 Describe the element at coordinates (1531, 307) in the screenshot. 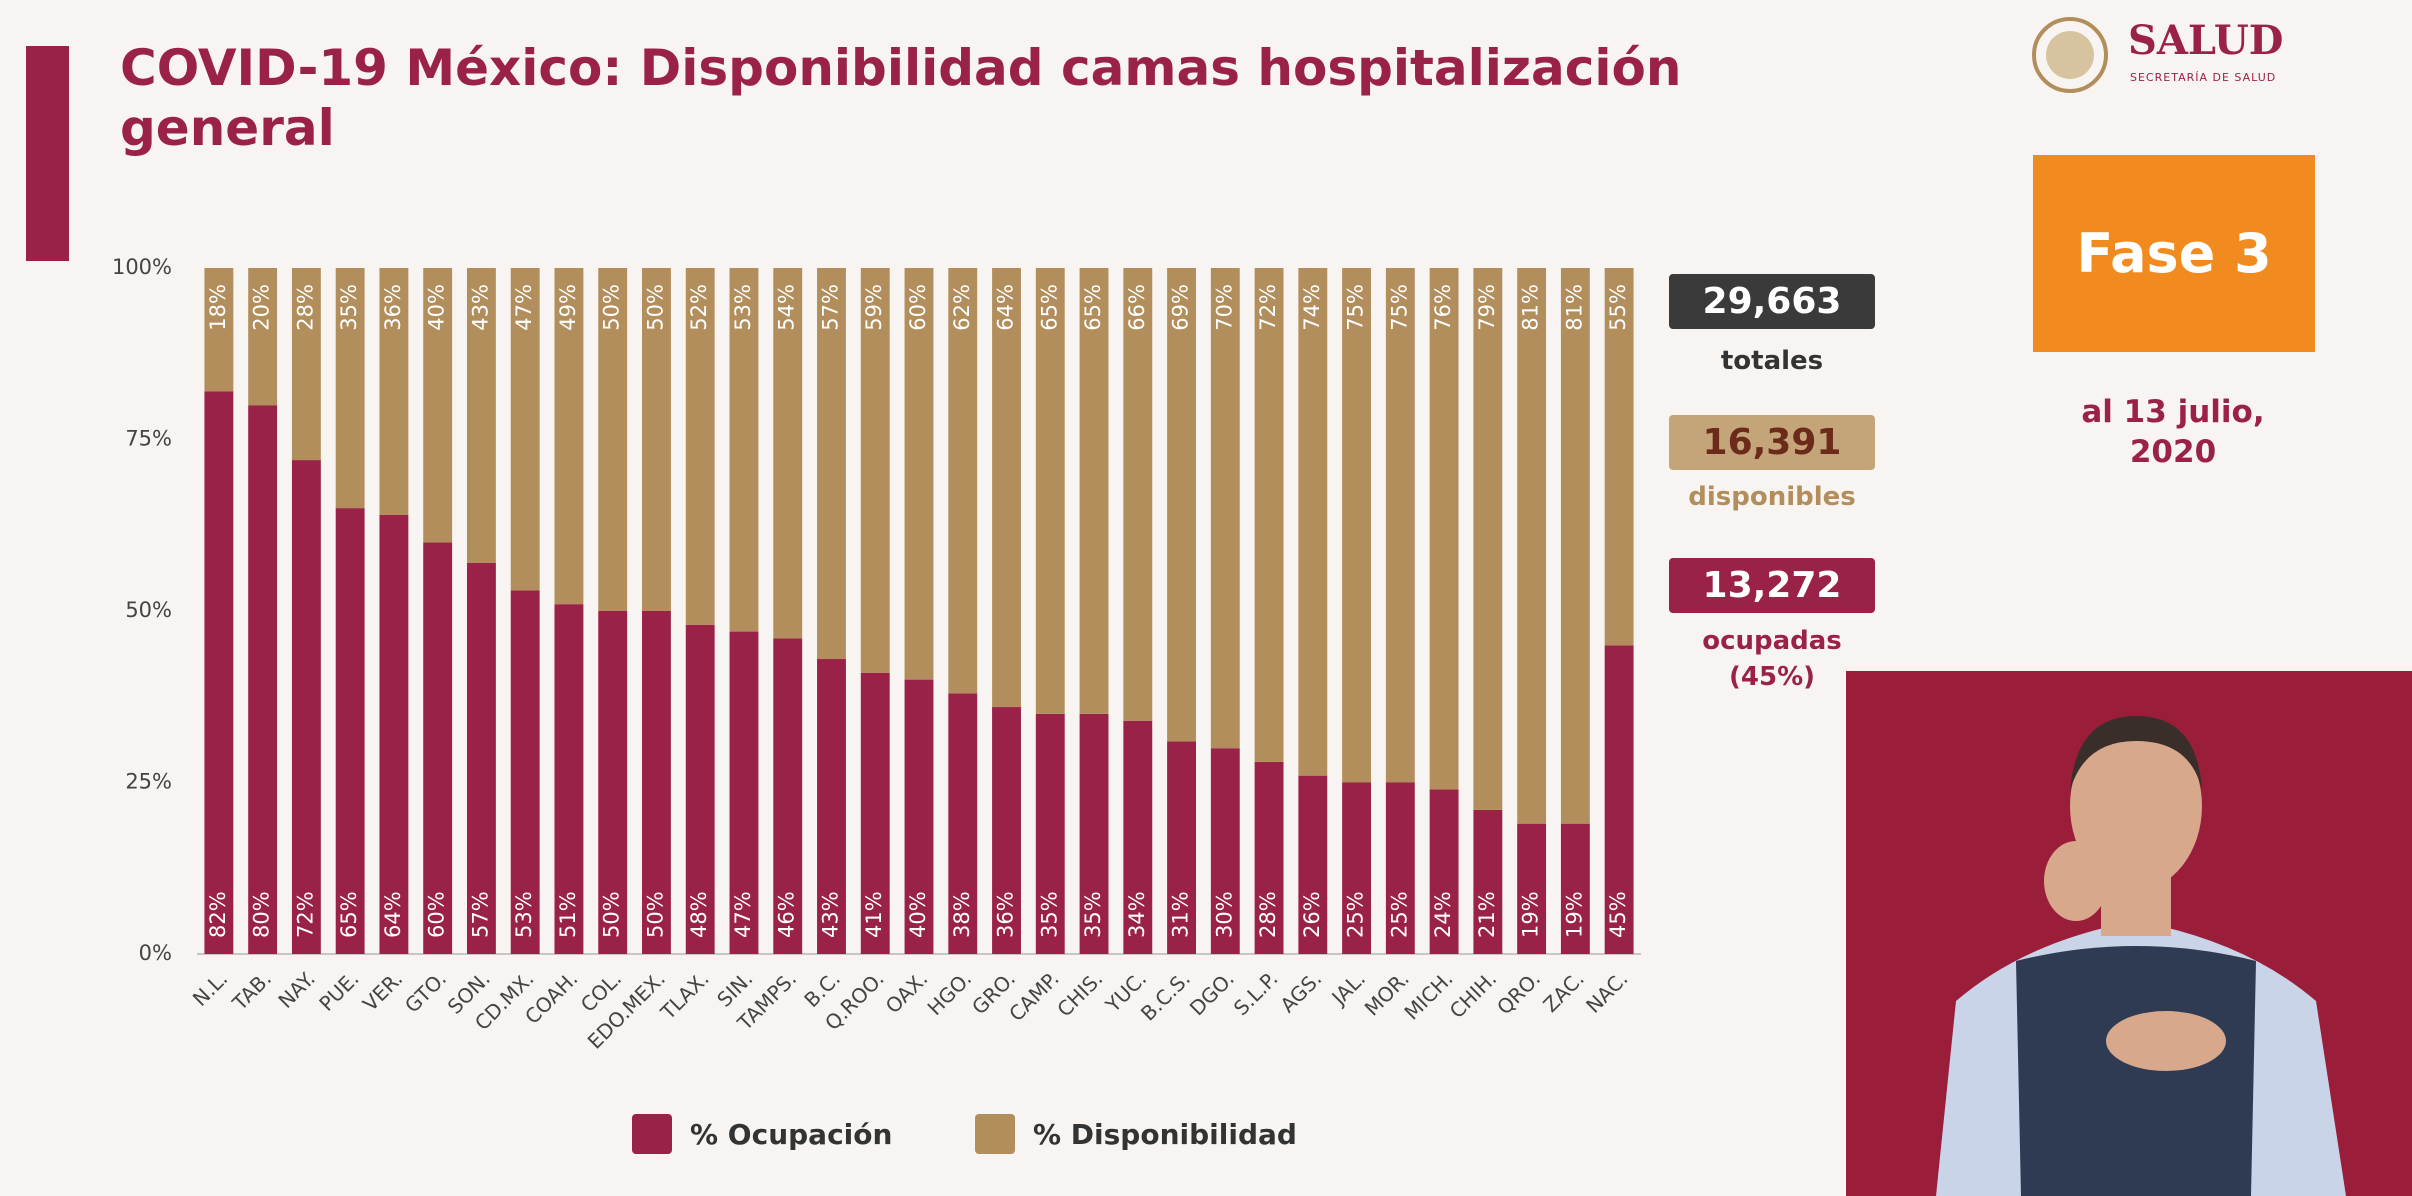

I see `value-label: 81%` at that location.